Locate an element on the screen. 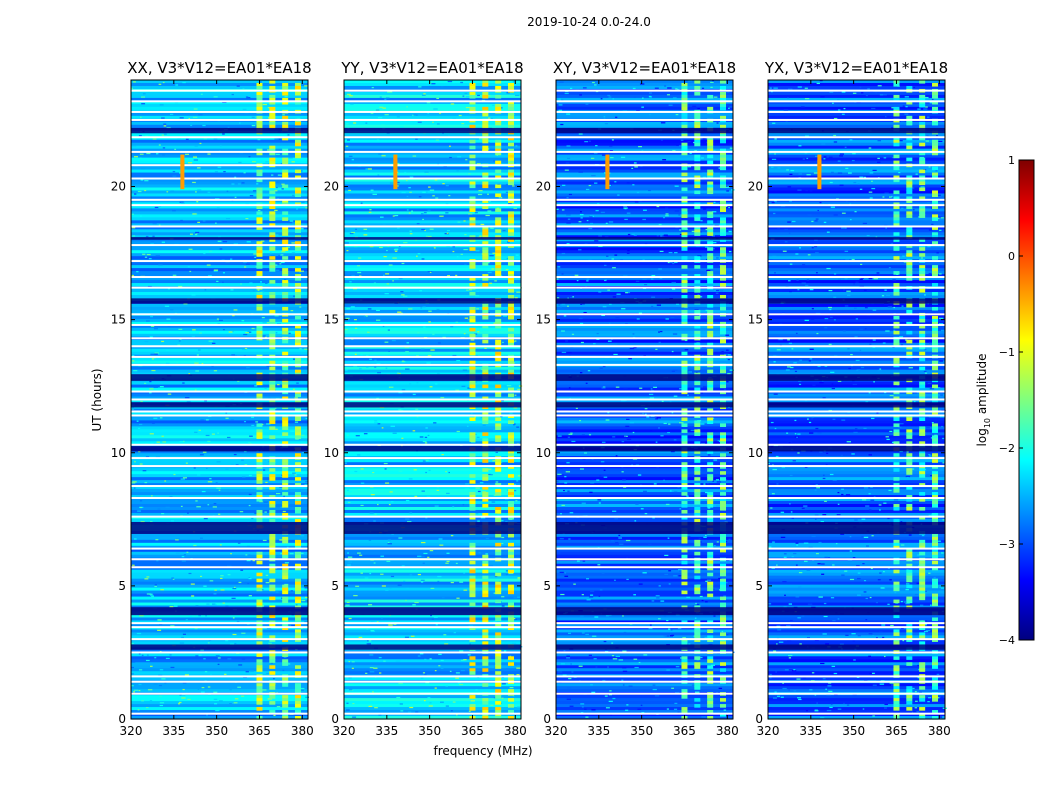  panel-frame is located at coordinates (432, 399).